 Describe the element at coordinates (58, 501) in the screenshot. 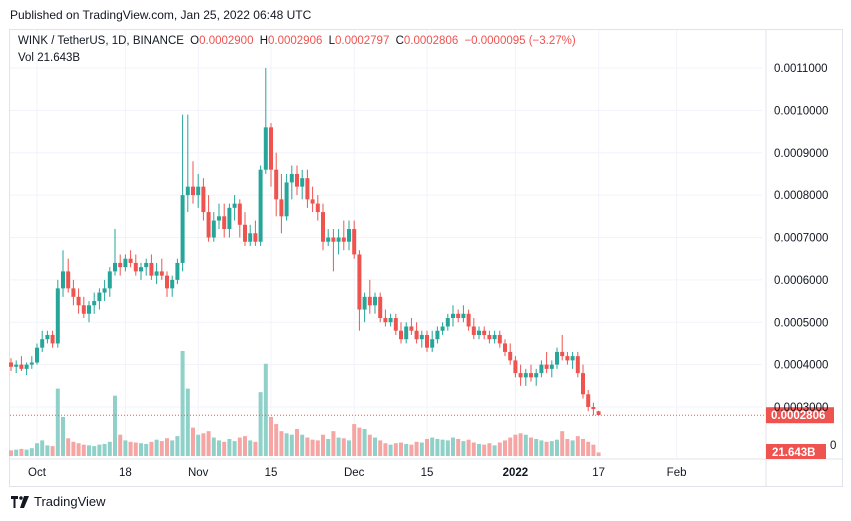

I see `tradingview-footer: TradingView` at that location.